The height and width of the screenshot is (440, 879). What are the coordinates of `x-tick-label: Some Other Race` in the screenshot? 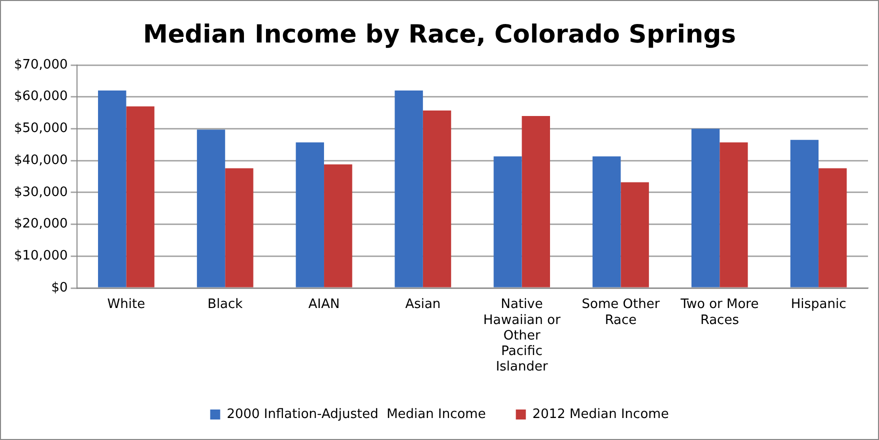 It's located at (621, 312).